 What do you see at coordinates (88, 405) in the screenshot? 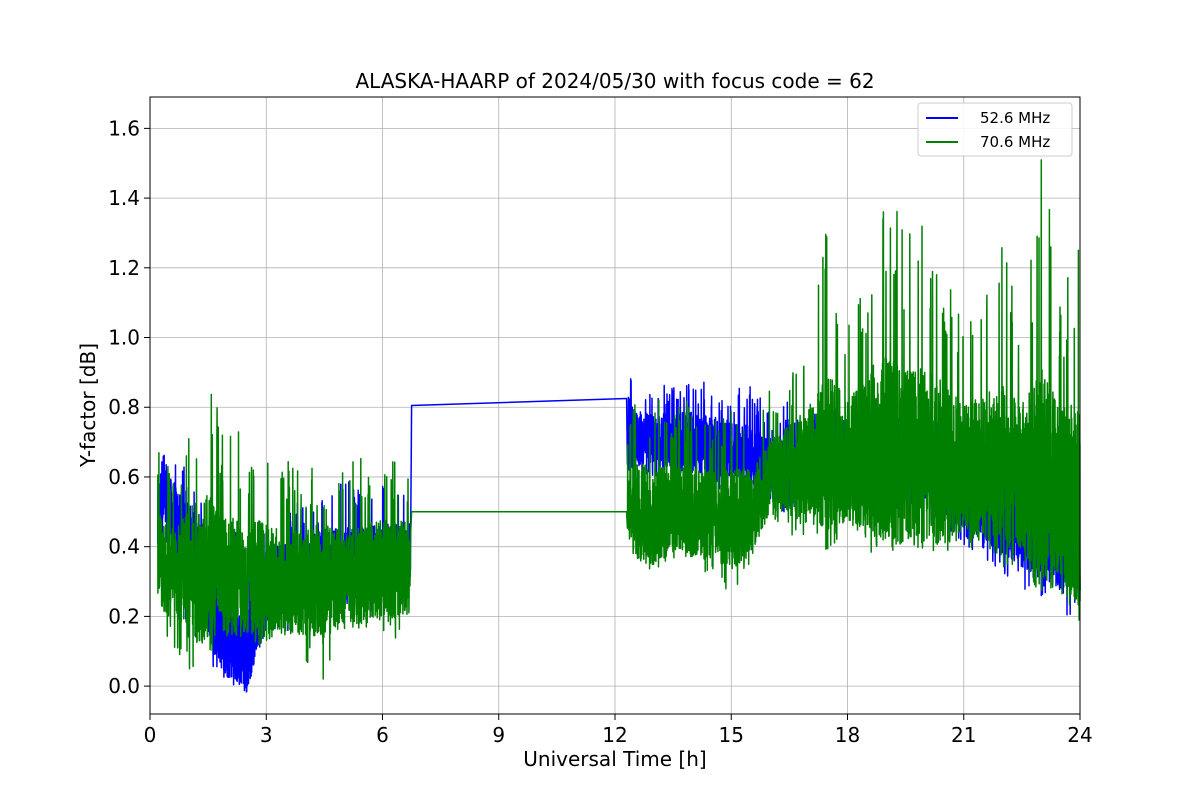
I see `y-axis-label: Y-factor [dB]` at bounding box center [88, 405].